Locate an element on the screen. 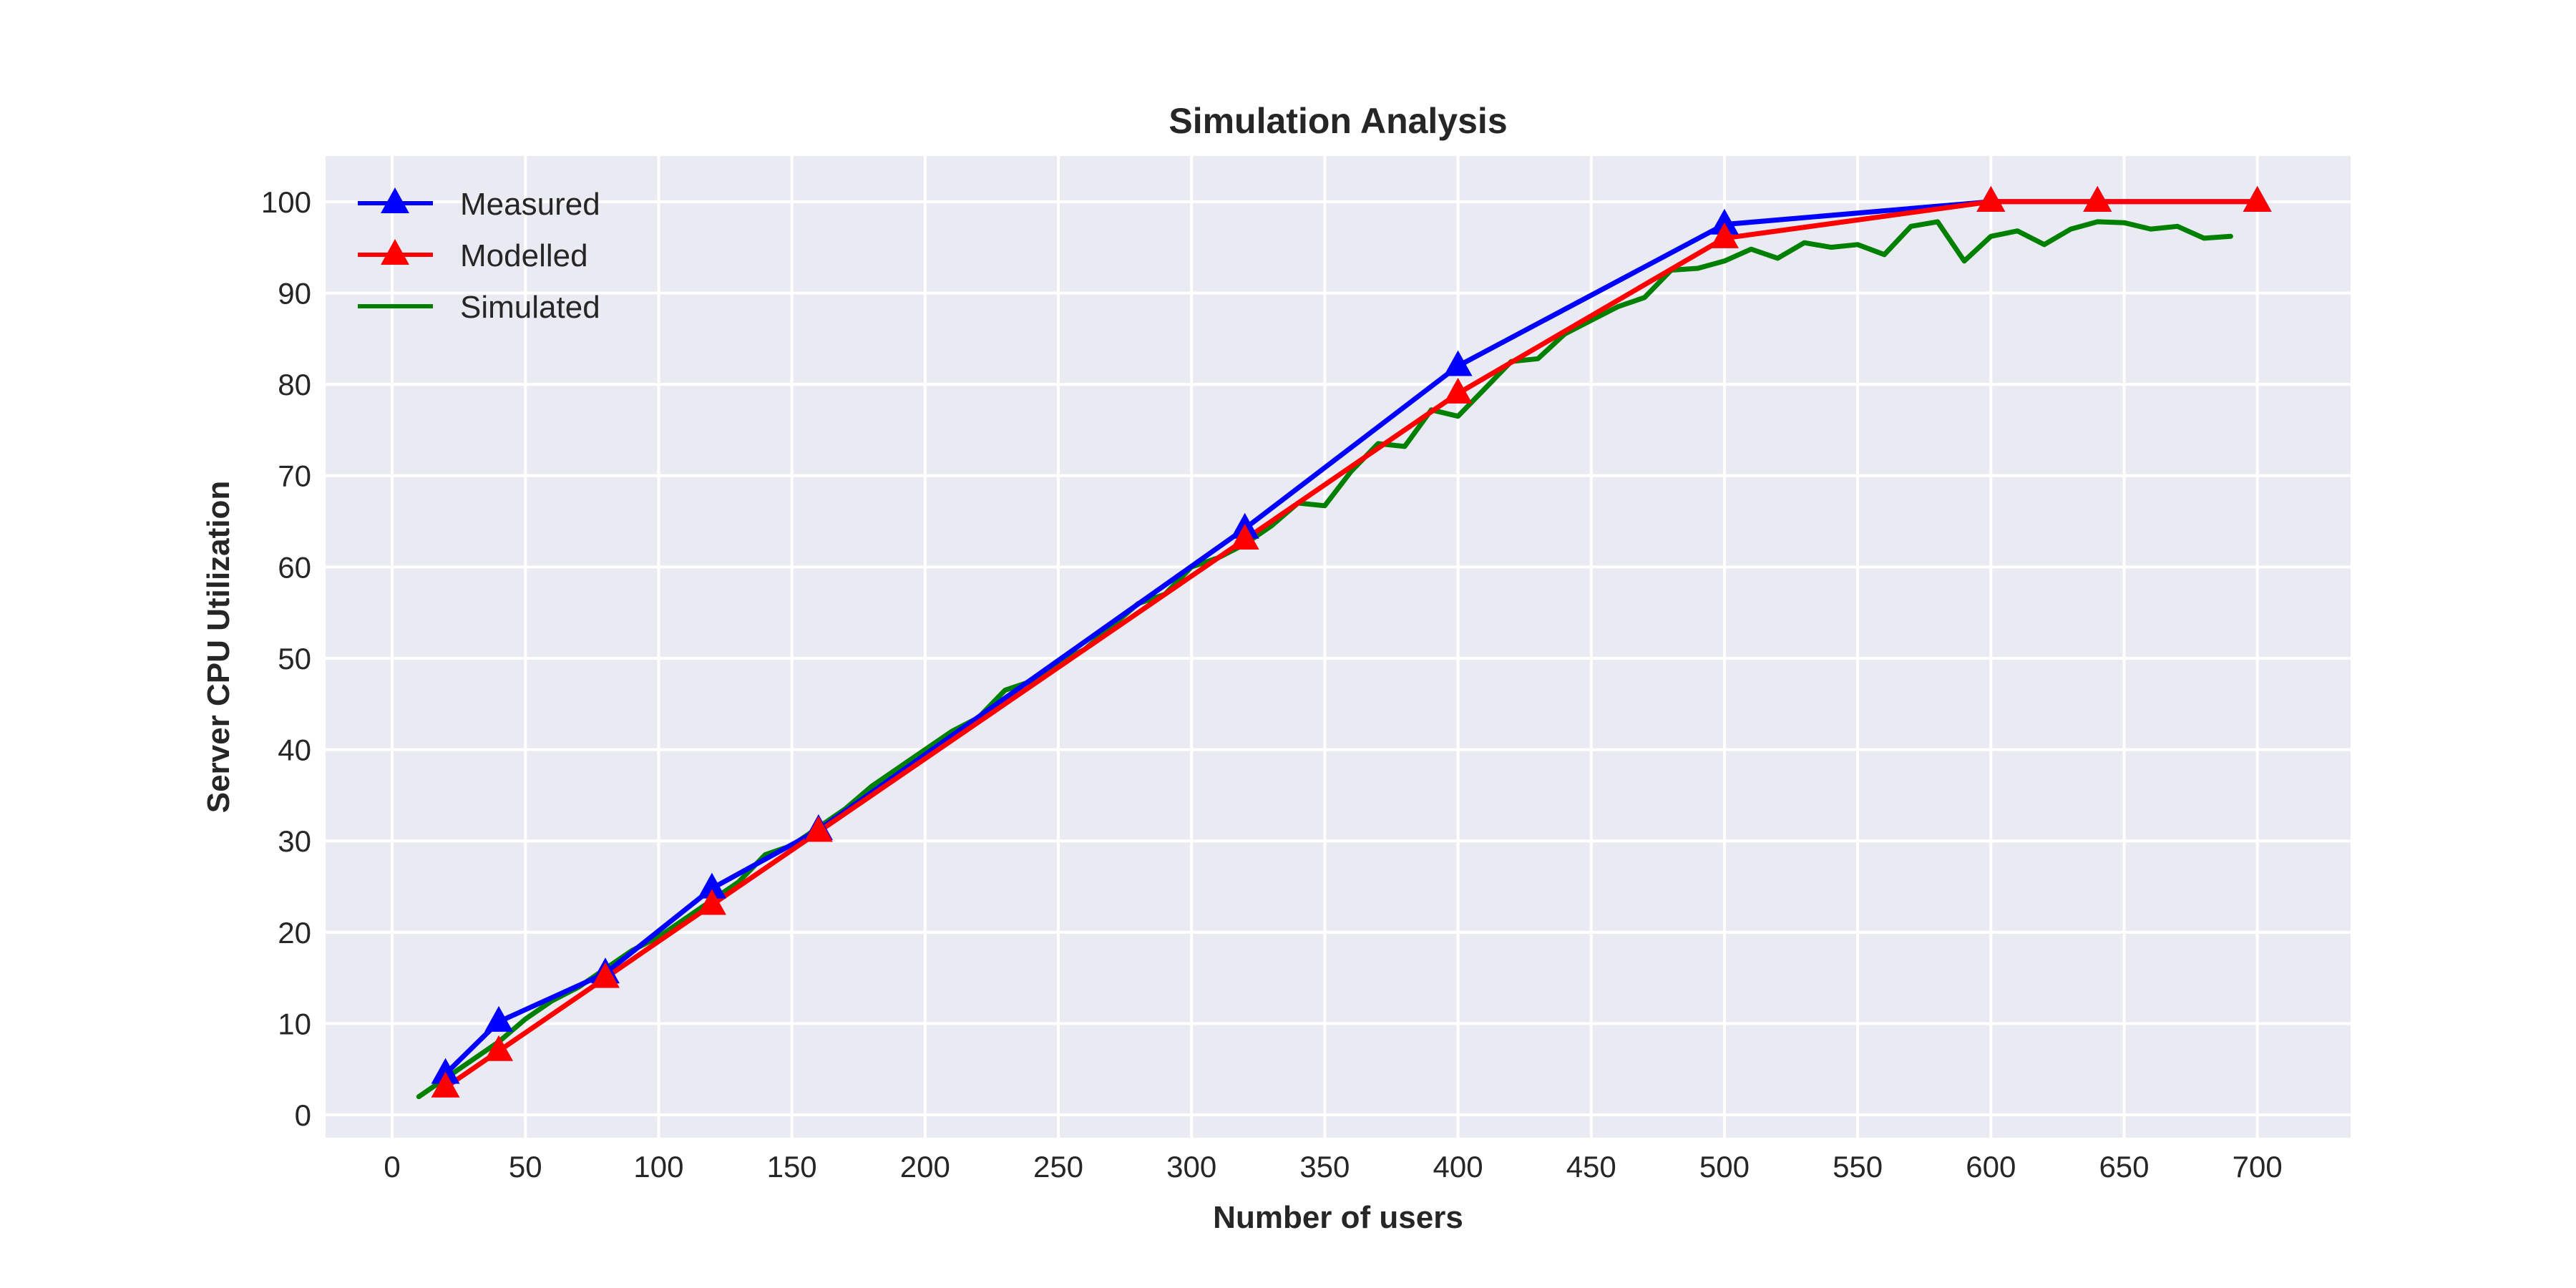 The height and width of the screenshot is (1288, 2576). y-tick-label: 40 is located at coordinates (294, 750).